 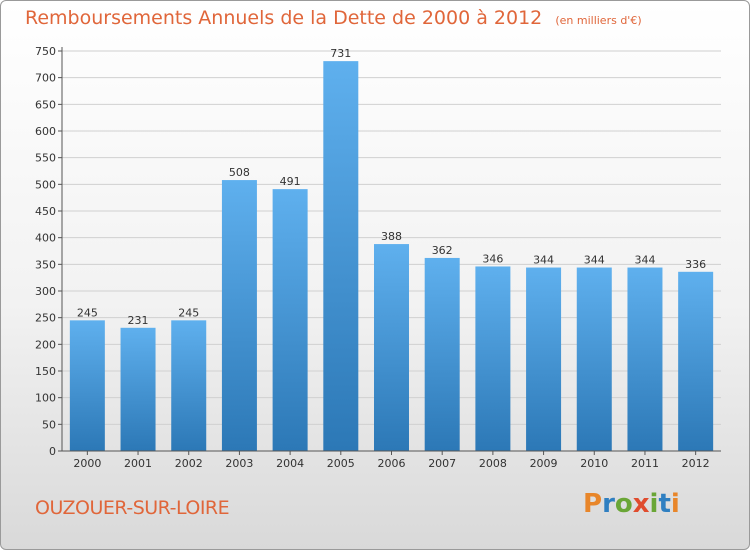 I want to click on bar-2005, so click(x=341, y=256).